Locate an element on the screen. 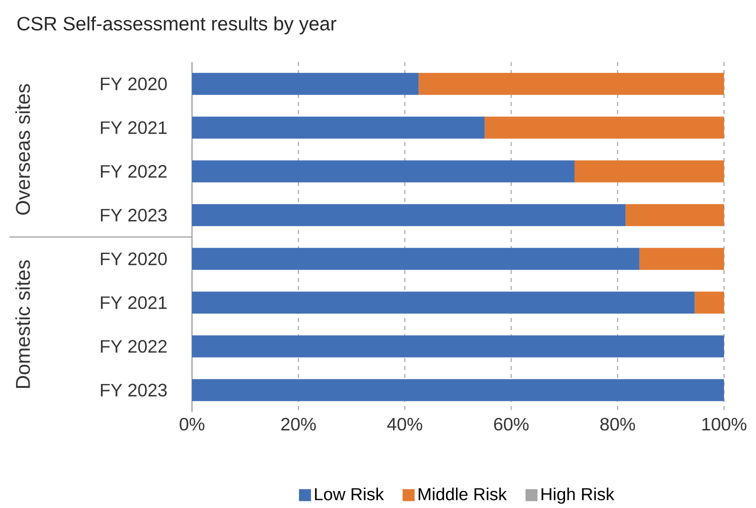 The image size is (756, 508). x-tick-label: 0% is located at coordinates (192, 424).